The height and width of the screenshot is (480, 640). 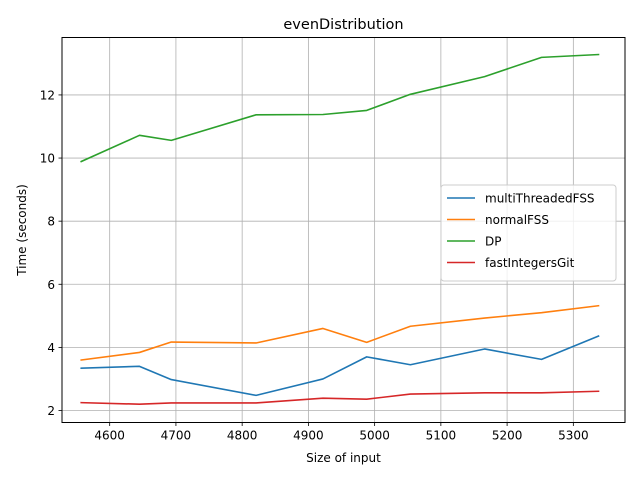 I want to click on legend-label-normalFSS: normalFSS, so click(x=517, y=220).